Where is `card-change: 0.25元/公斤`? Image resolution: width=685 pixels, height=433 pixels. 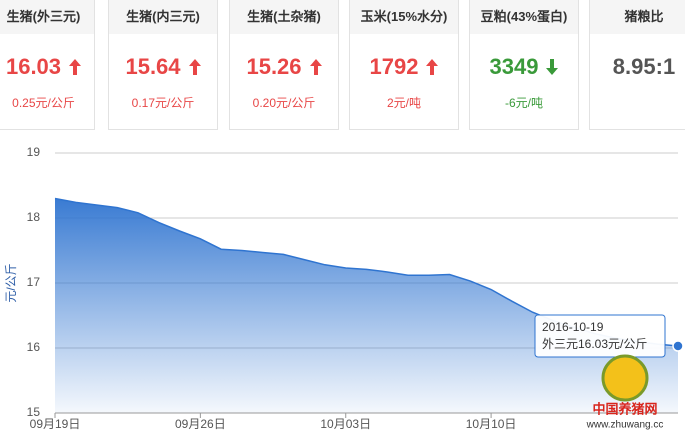 card-change: 0.25元/公斤 is located at coordinates (43, 103).